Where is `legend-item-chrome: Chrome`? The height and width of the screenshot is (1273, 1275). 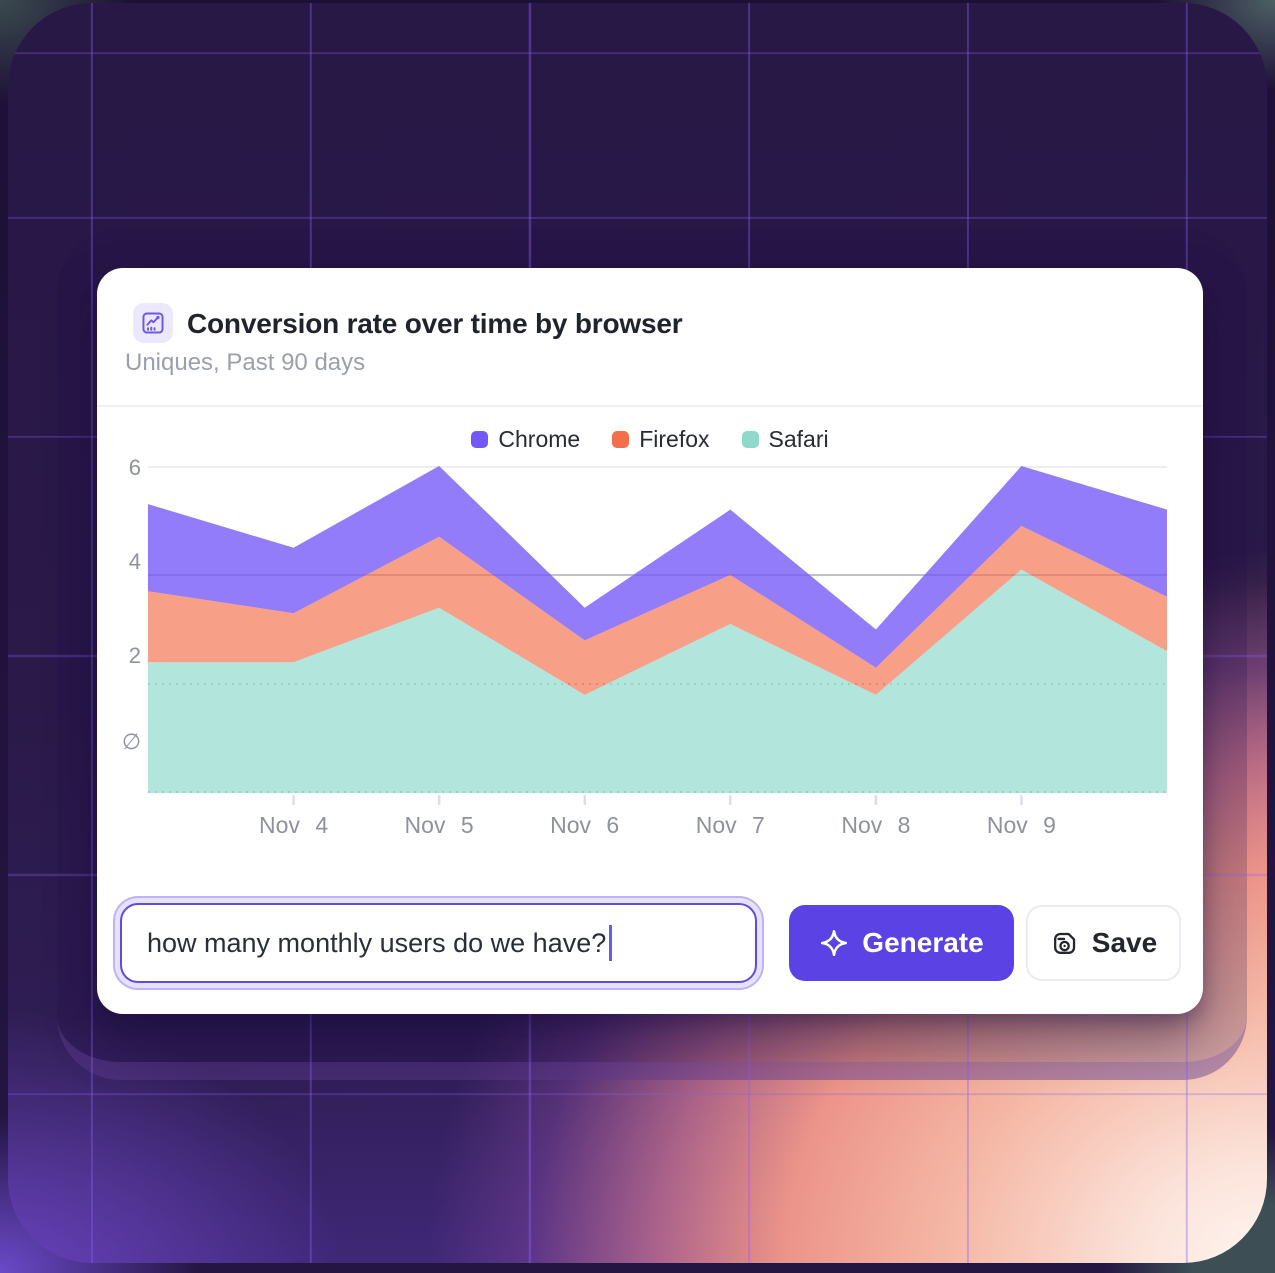
legend-item-chrome: Chrome is located at coordinates (525, 439).